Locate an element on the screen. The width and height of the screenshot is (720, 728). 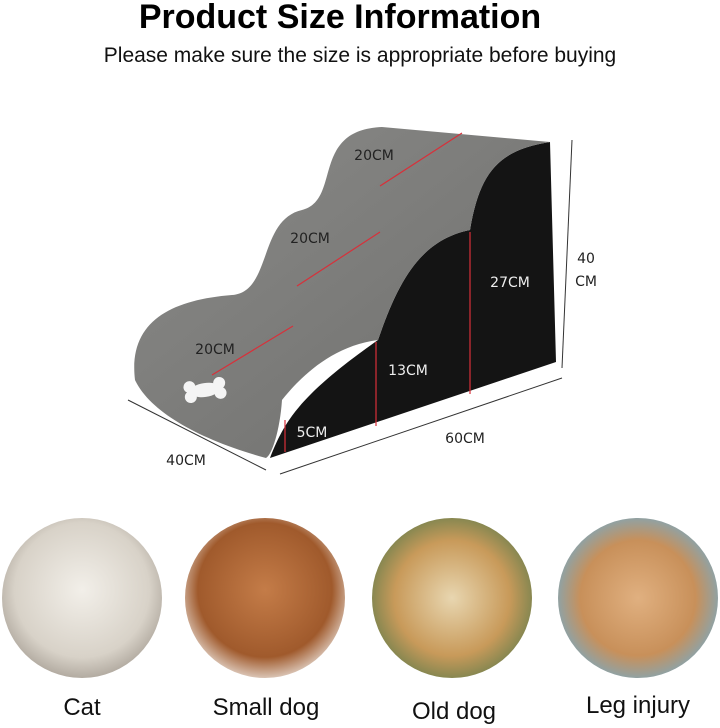
cat-photo is located at coordinates (82, 598).